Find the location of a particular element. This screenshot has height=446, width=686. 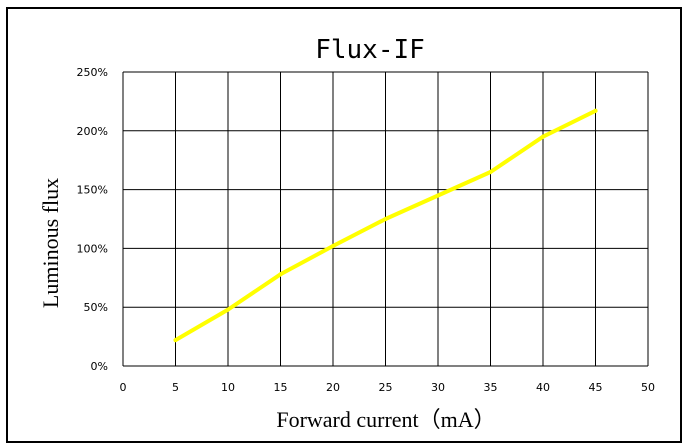

x-tick-label: 50 is located at coordinates (648, 387).